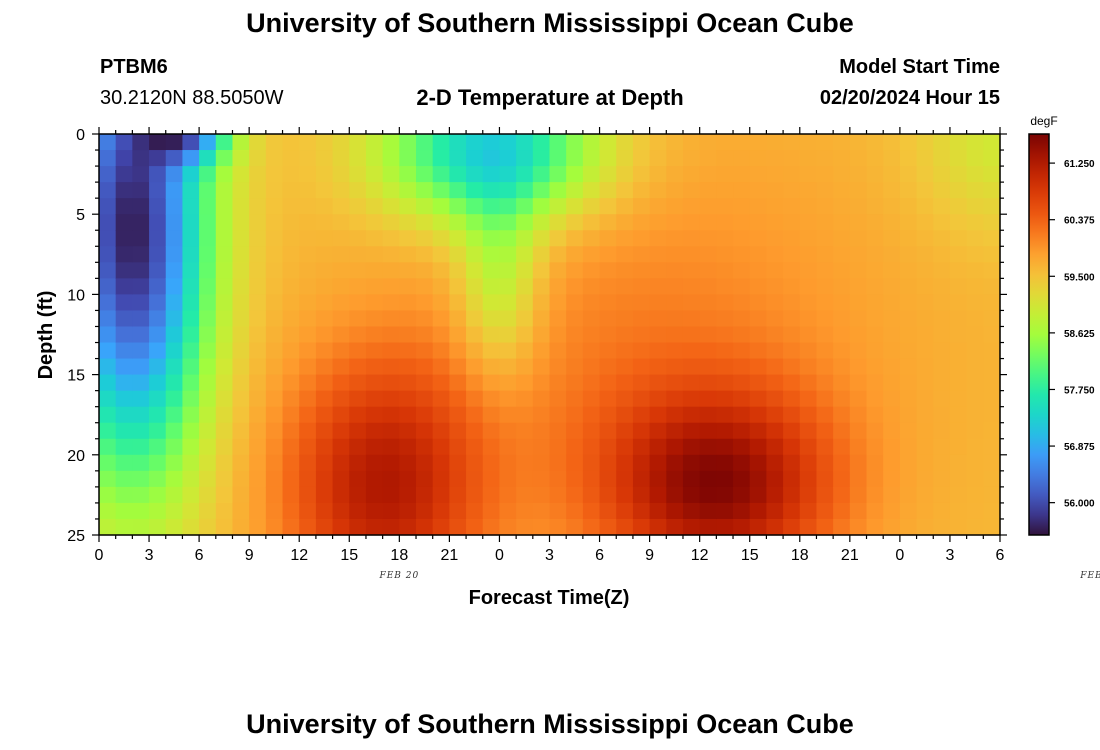 Image resolution: width=1100 pixels, height=750 pixels. Describe the element at coordinates (649, 555) in the screenshot. I see `x-tick-label: 9` at that location.